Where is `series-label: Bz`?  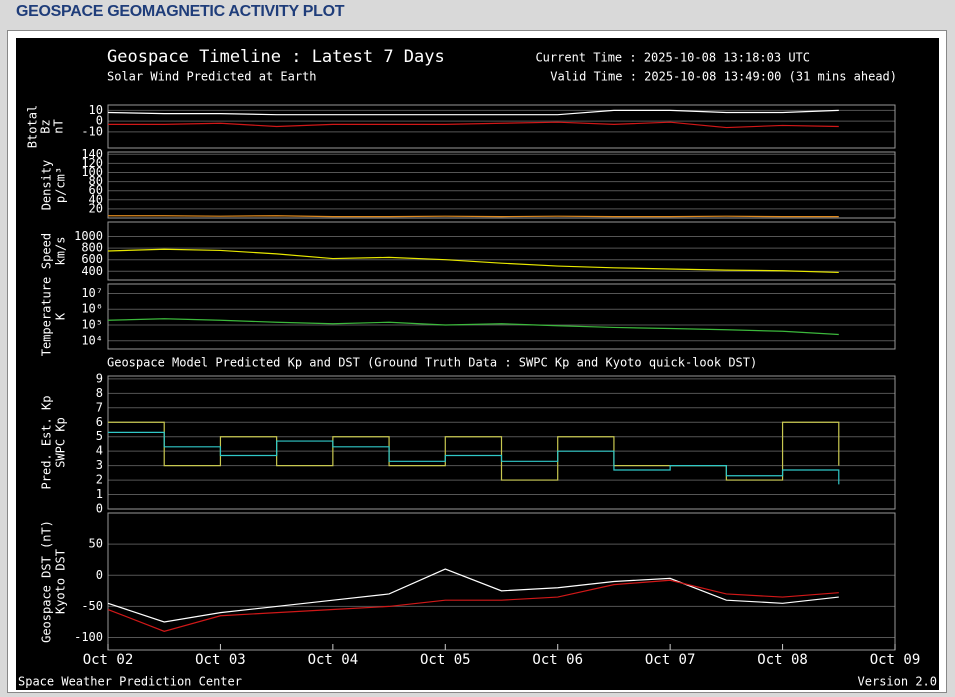
series-label: Bz is located at coordinates (46, 126).